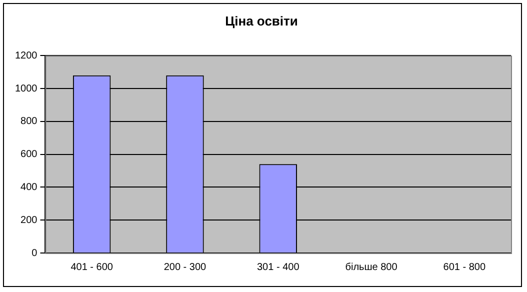 The image size is (527, 292). What do you see at coordinates (35, 253) in the screenshot?
I see `y-tick-label: 0` at bounding box center [35, 253].